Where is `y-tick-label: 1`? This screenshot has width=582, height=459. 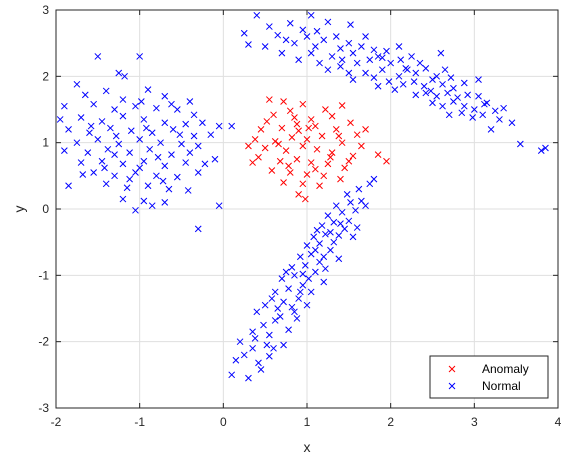 y-tick-label: 1 is located at coordinates (45, 143).